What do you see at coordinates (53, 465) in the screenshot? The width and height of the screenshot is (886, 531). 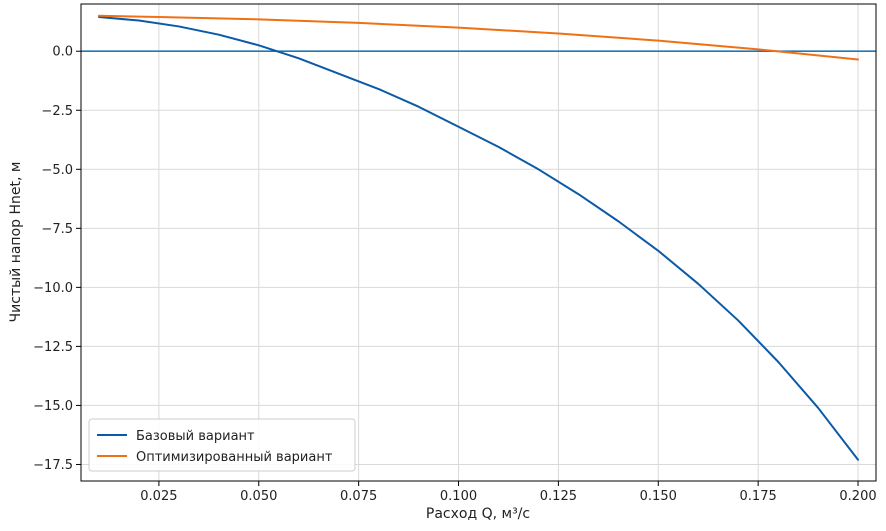 I see `y-tick-label: −17.5` at bounding box center [53, 465].